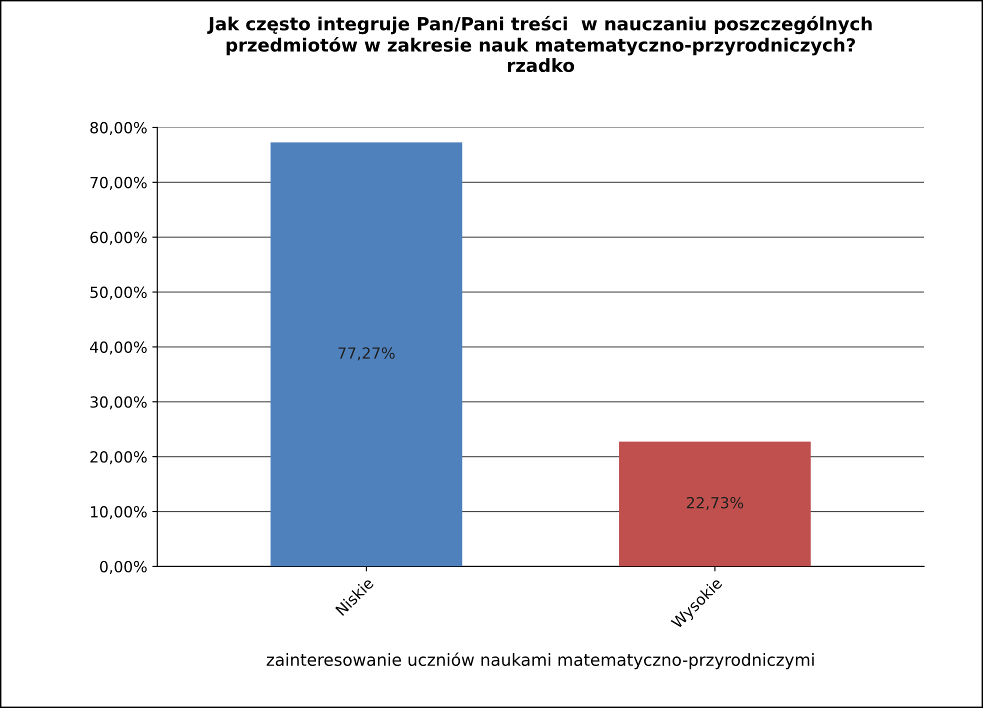  Describe the element at coordinates (123, 567) in the screenshot. I see `y-tick-label: 0,00%` at that location.